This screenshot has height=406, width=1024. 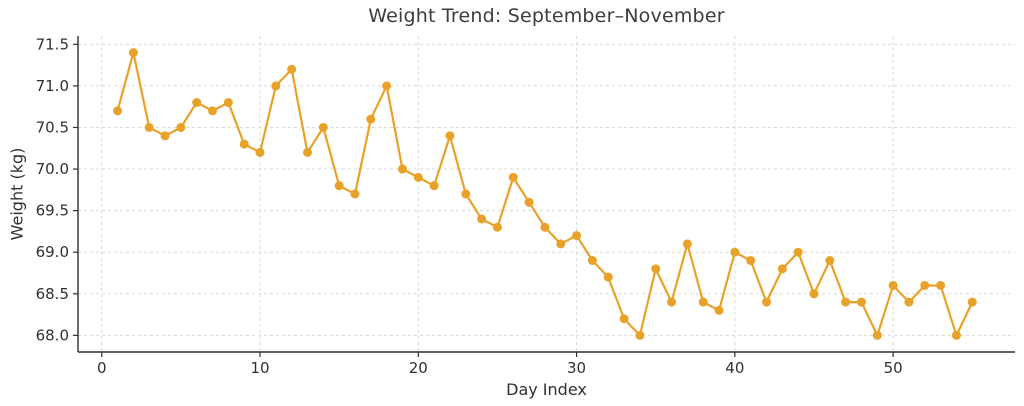 I want to click on x-tick-label: 30, so click(x=576, y=368).